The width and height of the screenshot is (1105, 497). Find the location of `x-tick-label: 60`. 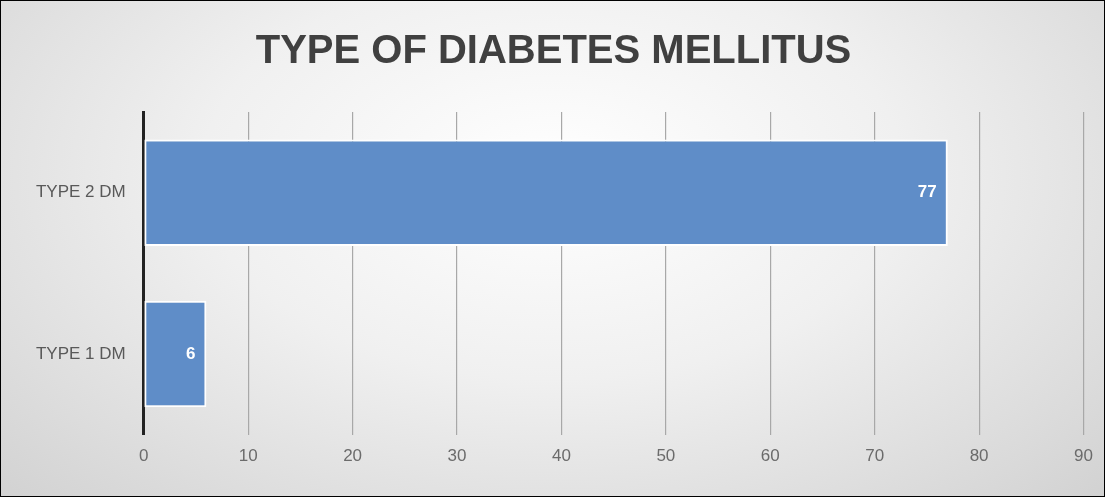

x-tick-label: 60 is located at coordinates (770, 456).